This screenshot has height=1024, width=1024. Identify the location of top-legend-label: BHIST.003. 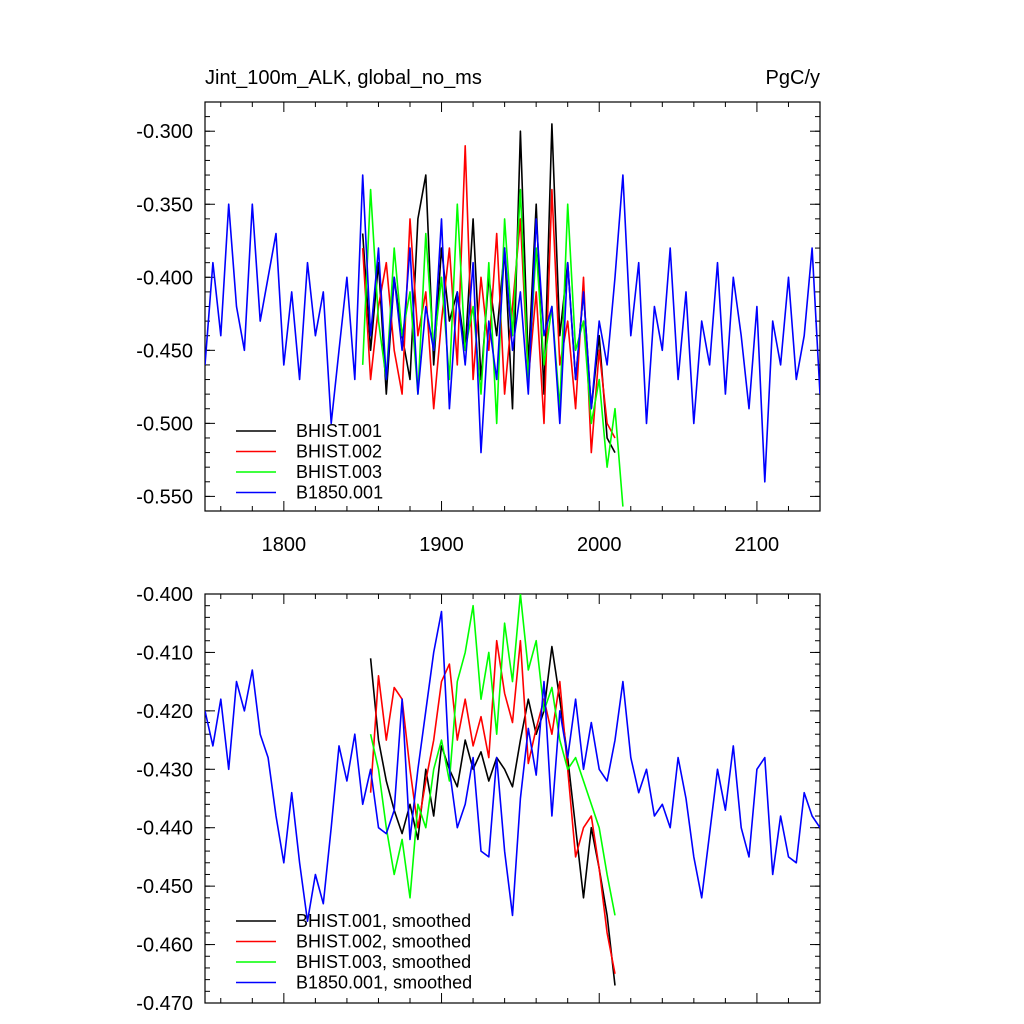
(339, 472).